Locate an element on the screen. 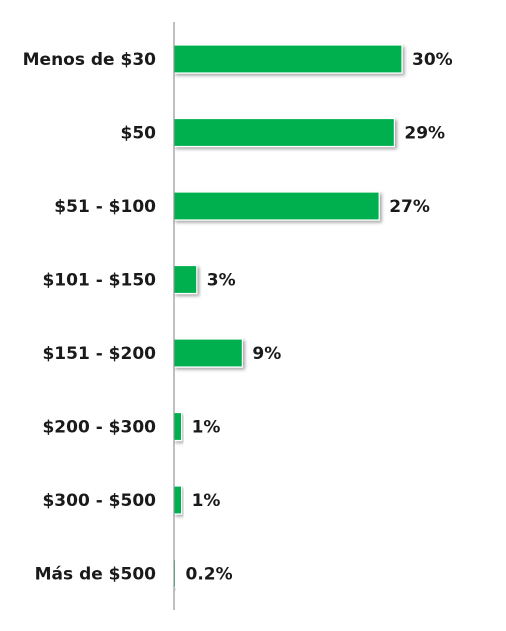  category-label-3: $101 - $150 is located at coordinates (99, 281).